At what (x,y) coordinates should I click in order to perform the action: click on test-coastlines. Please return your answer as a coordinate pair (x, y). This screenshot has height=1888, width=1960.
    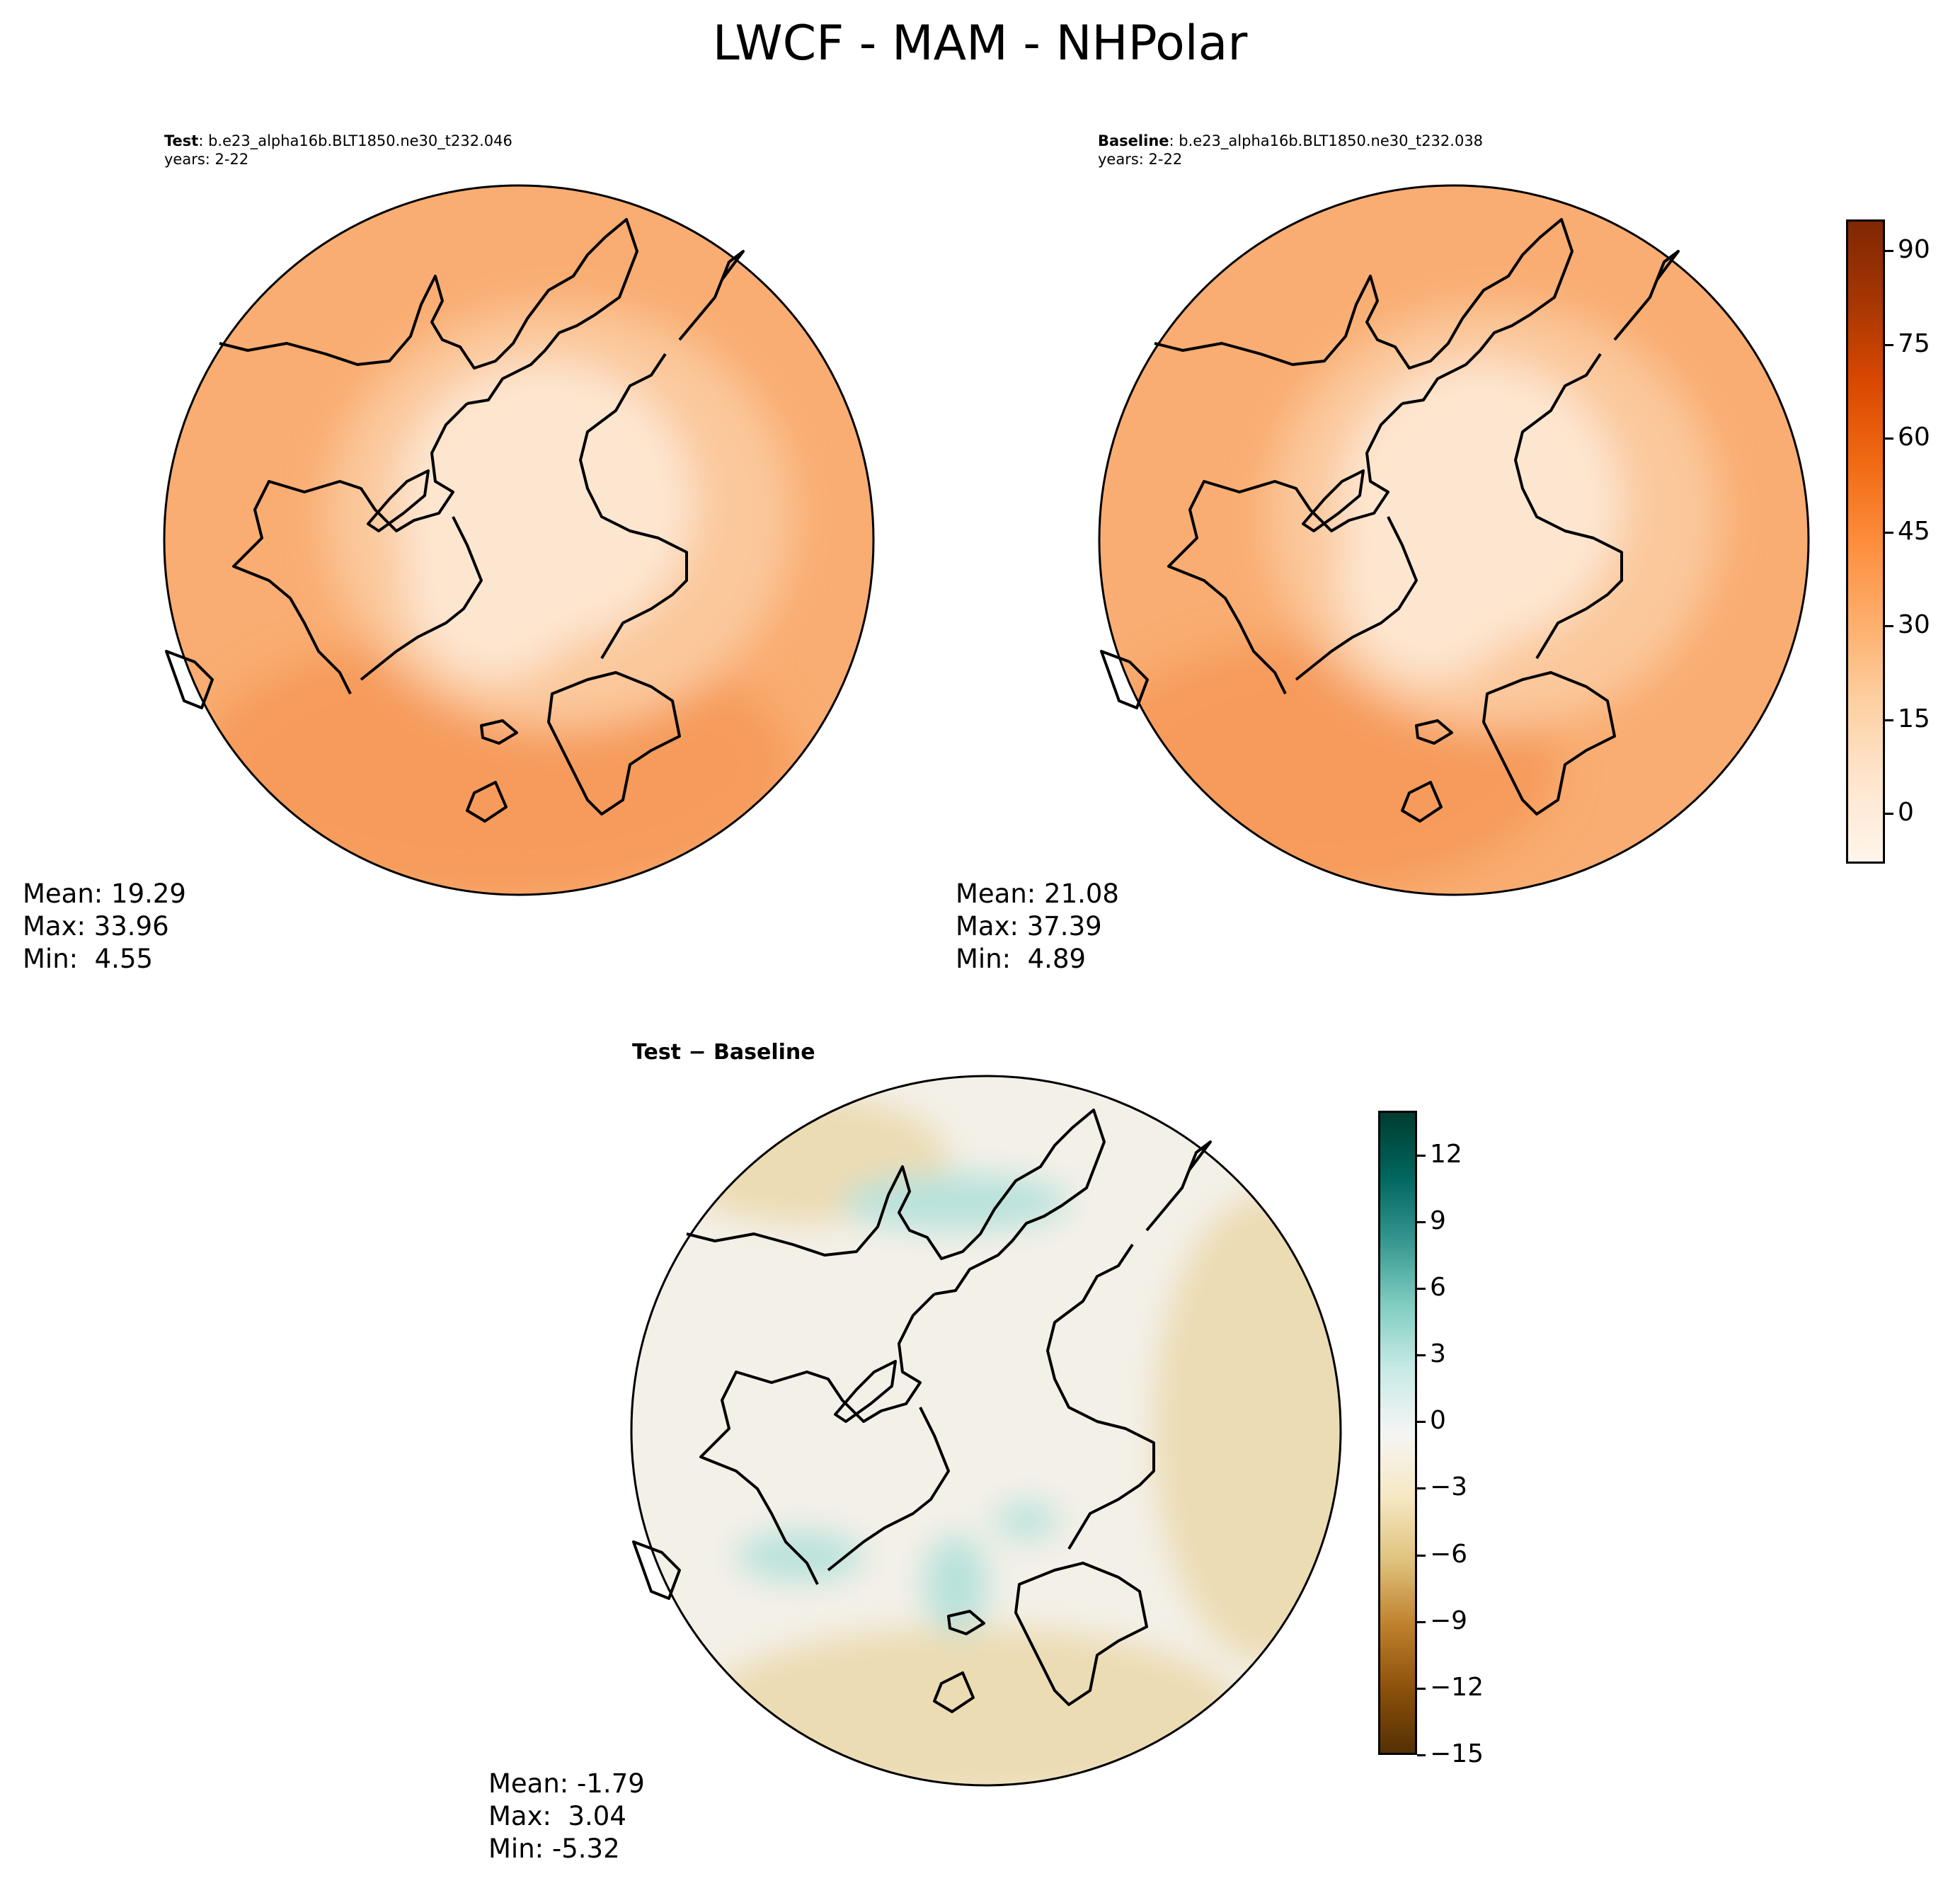
    Looking at the image, I should click on (455, 521).